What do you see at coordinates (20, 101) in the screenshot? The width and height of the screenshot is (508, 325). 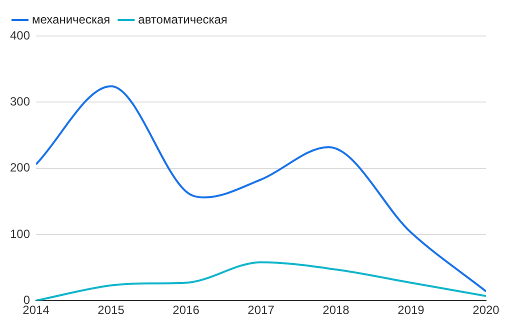 I see `y-tick-label: 300` at bounding box center [20, 101].